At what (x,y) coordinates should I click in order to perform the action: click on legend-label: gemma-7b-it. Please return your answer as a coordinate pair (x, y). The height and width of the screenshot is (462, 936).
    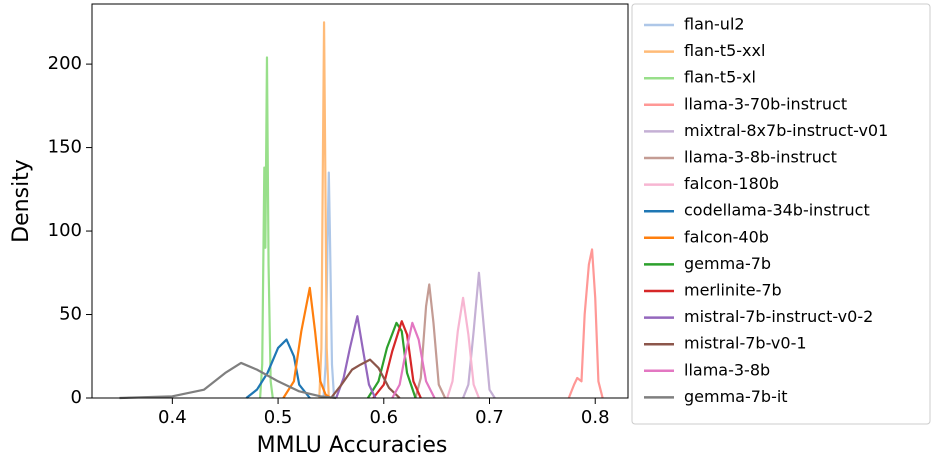
    Looking at the image, I should click on (736, 396).